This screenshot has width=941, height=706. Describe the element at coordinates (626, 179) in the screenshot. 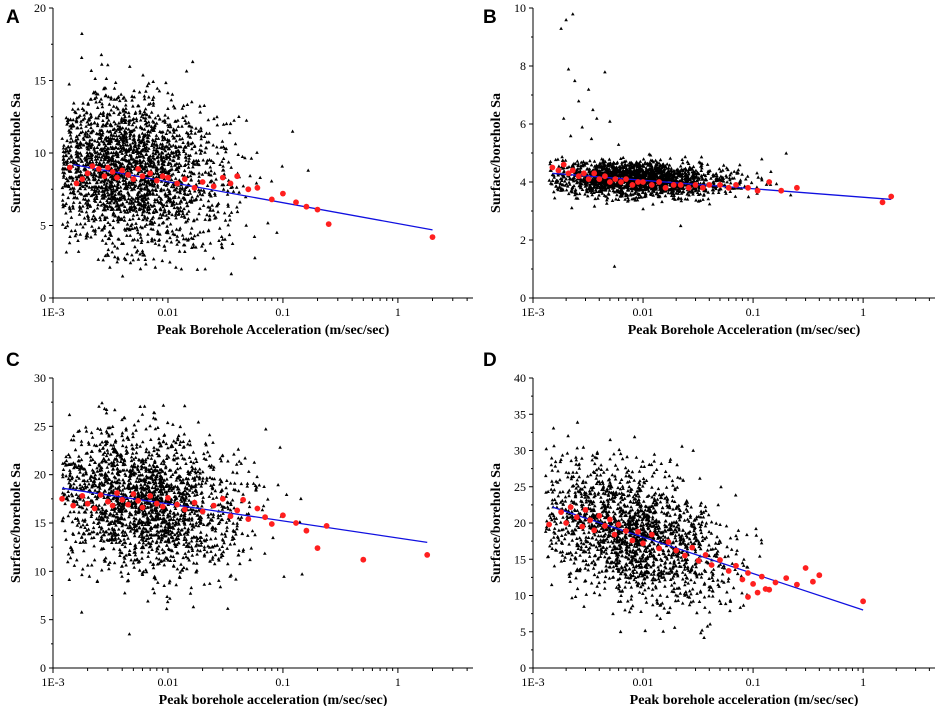

I see `panel-b-mean-point` at that location.